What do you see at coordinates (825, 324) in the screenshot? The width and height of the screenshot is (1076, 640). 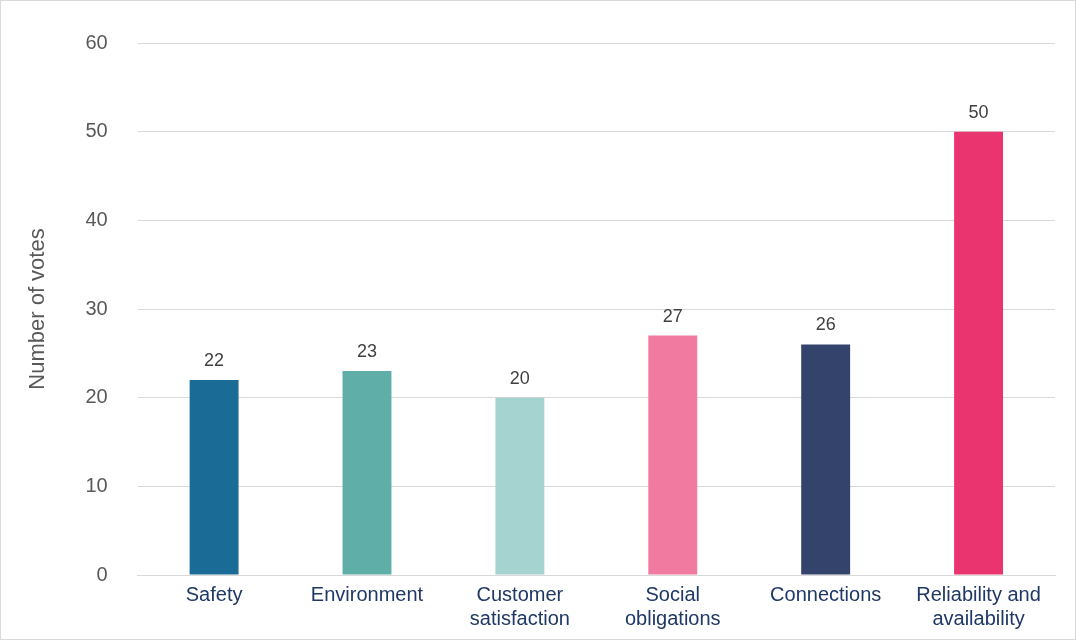 I see `data-label: 26` at bounding box center [825, 324].